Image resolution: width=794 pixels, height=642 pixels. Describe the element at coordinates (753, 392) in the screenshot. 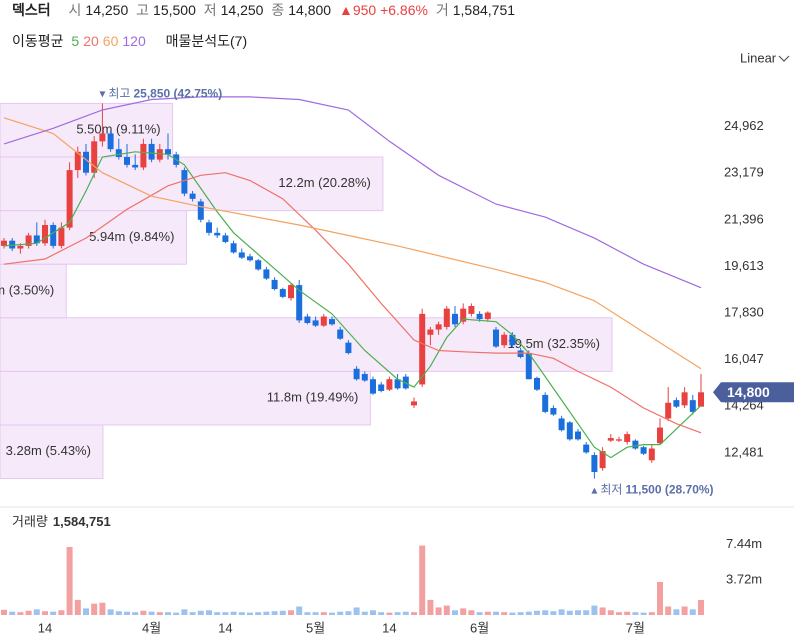

I see `price-tag` at that location.